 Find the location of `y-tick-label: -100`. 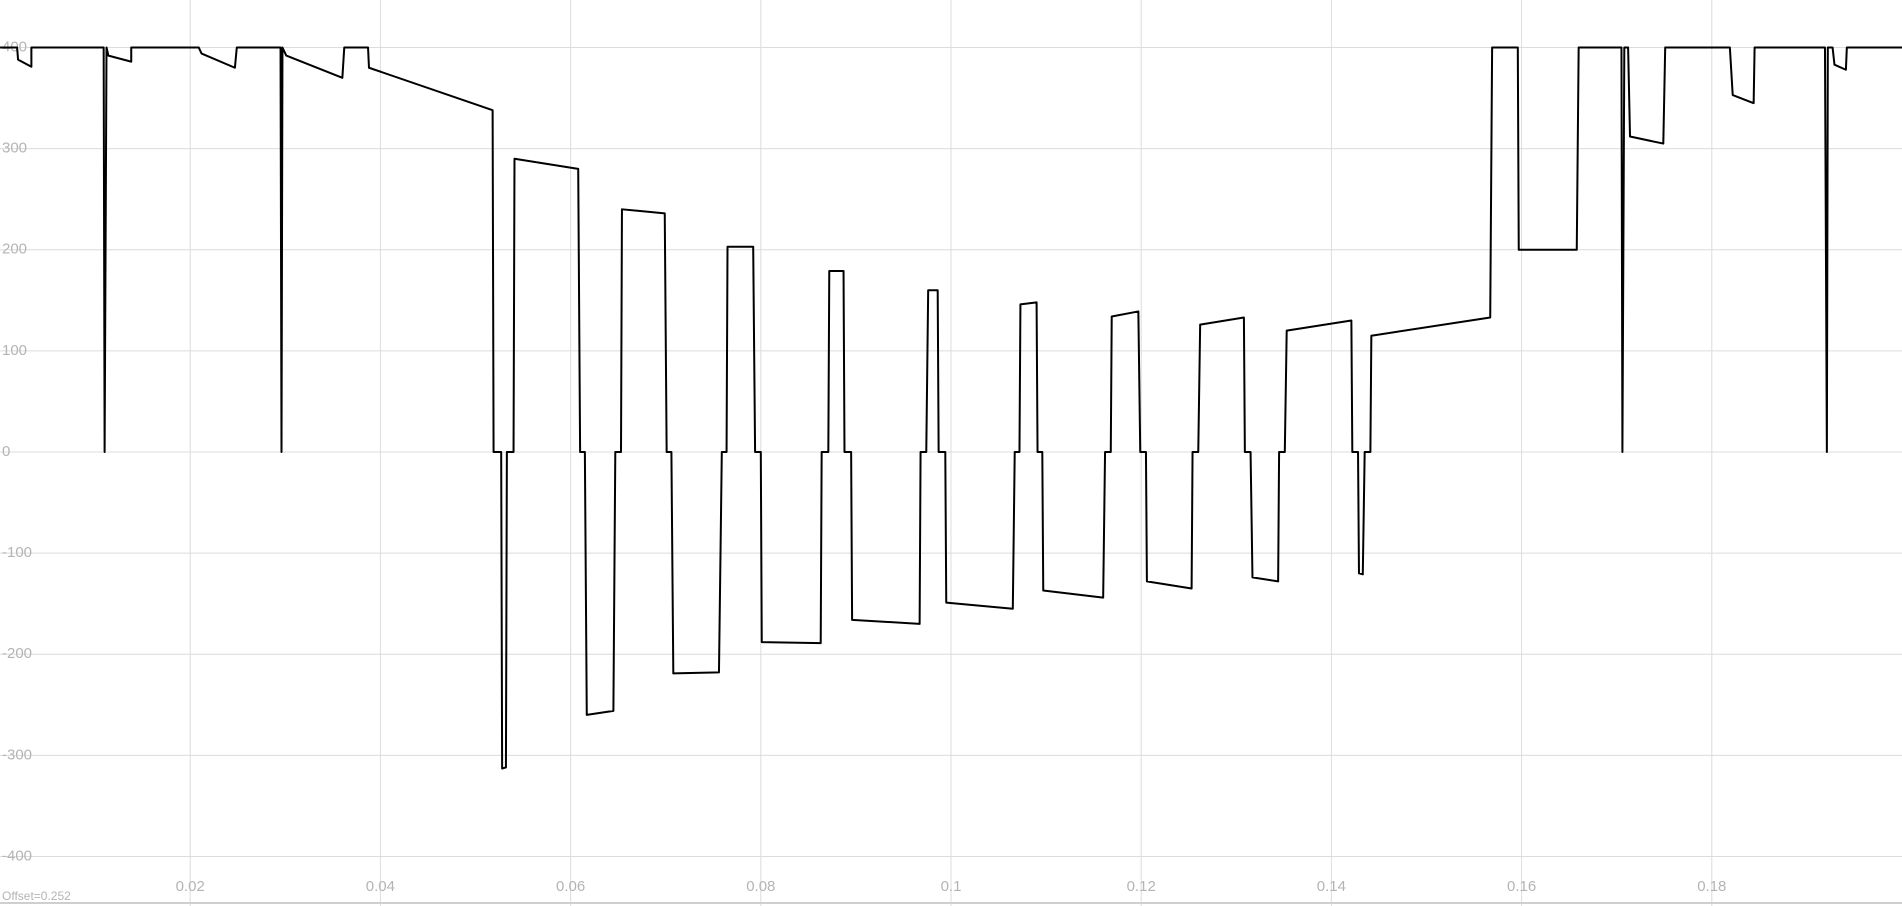

y-tick-label: -100 is located at coordinates (17, 552).